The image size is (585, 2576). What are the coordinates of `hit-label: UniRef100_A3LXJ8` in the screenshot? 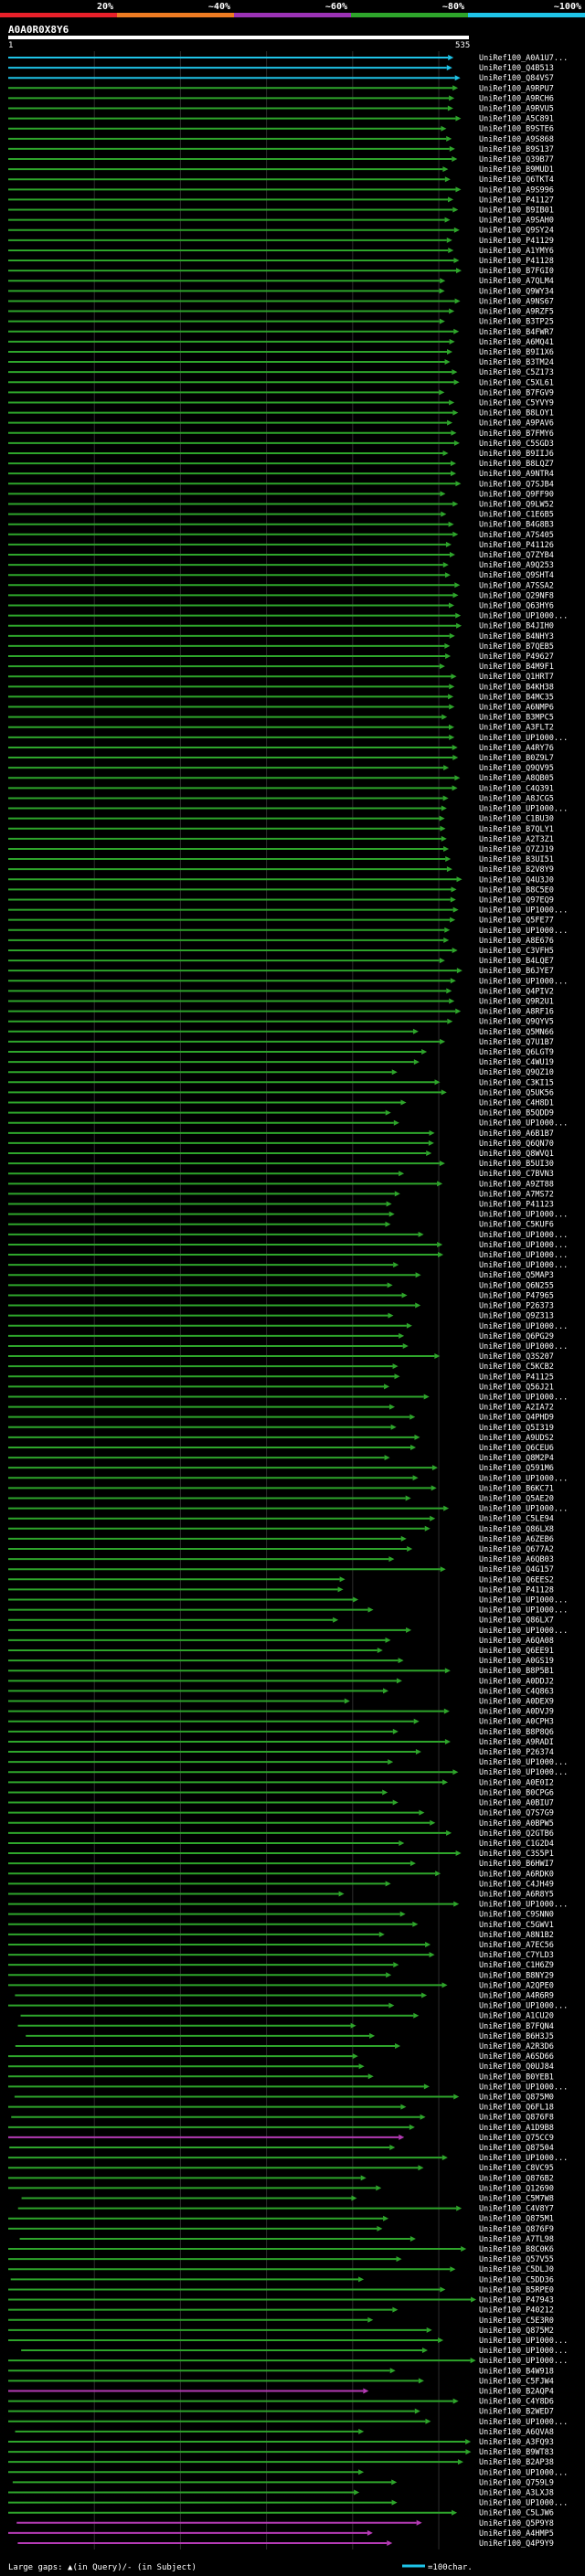 It's located at (516, 2492).